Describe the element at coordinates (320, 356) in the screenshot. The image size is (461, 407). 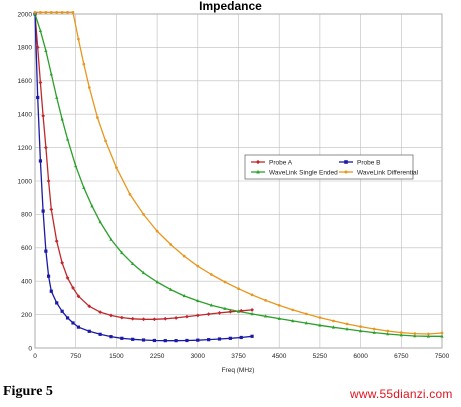
I see `x-tick-label: 5250` at that location.